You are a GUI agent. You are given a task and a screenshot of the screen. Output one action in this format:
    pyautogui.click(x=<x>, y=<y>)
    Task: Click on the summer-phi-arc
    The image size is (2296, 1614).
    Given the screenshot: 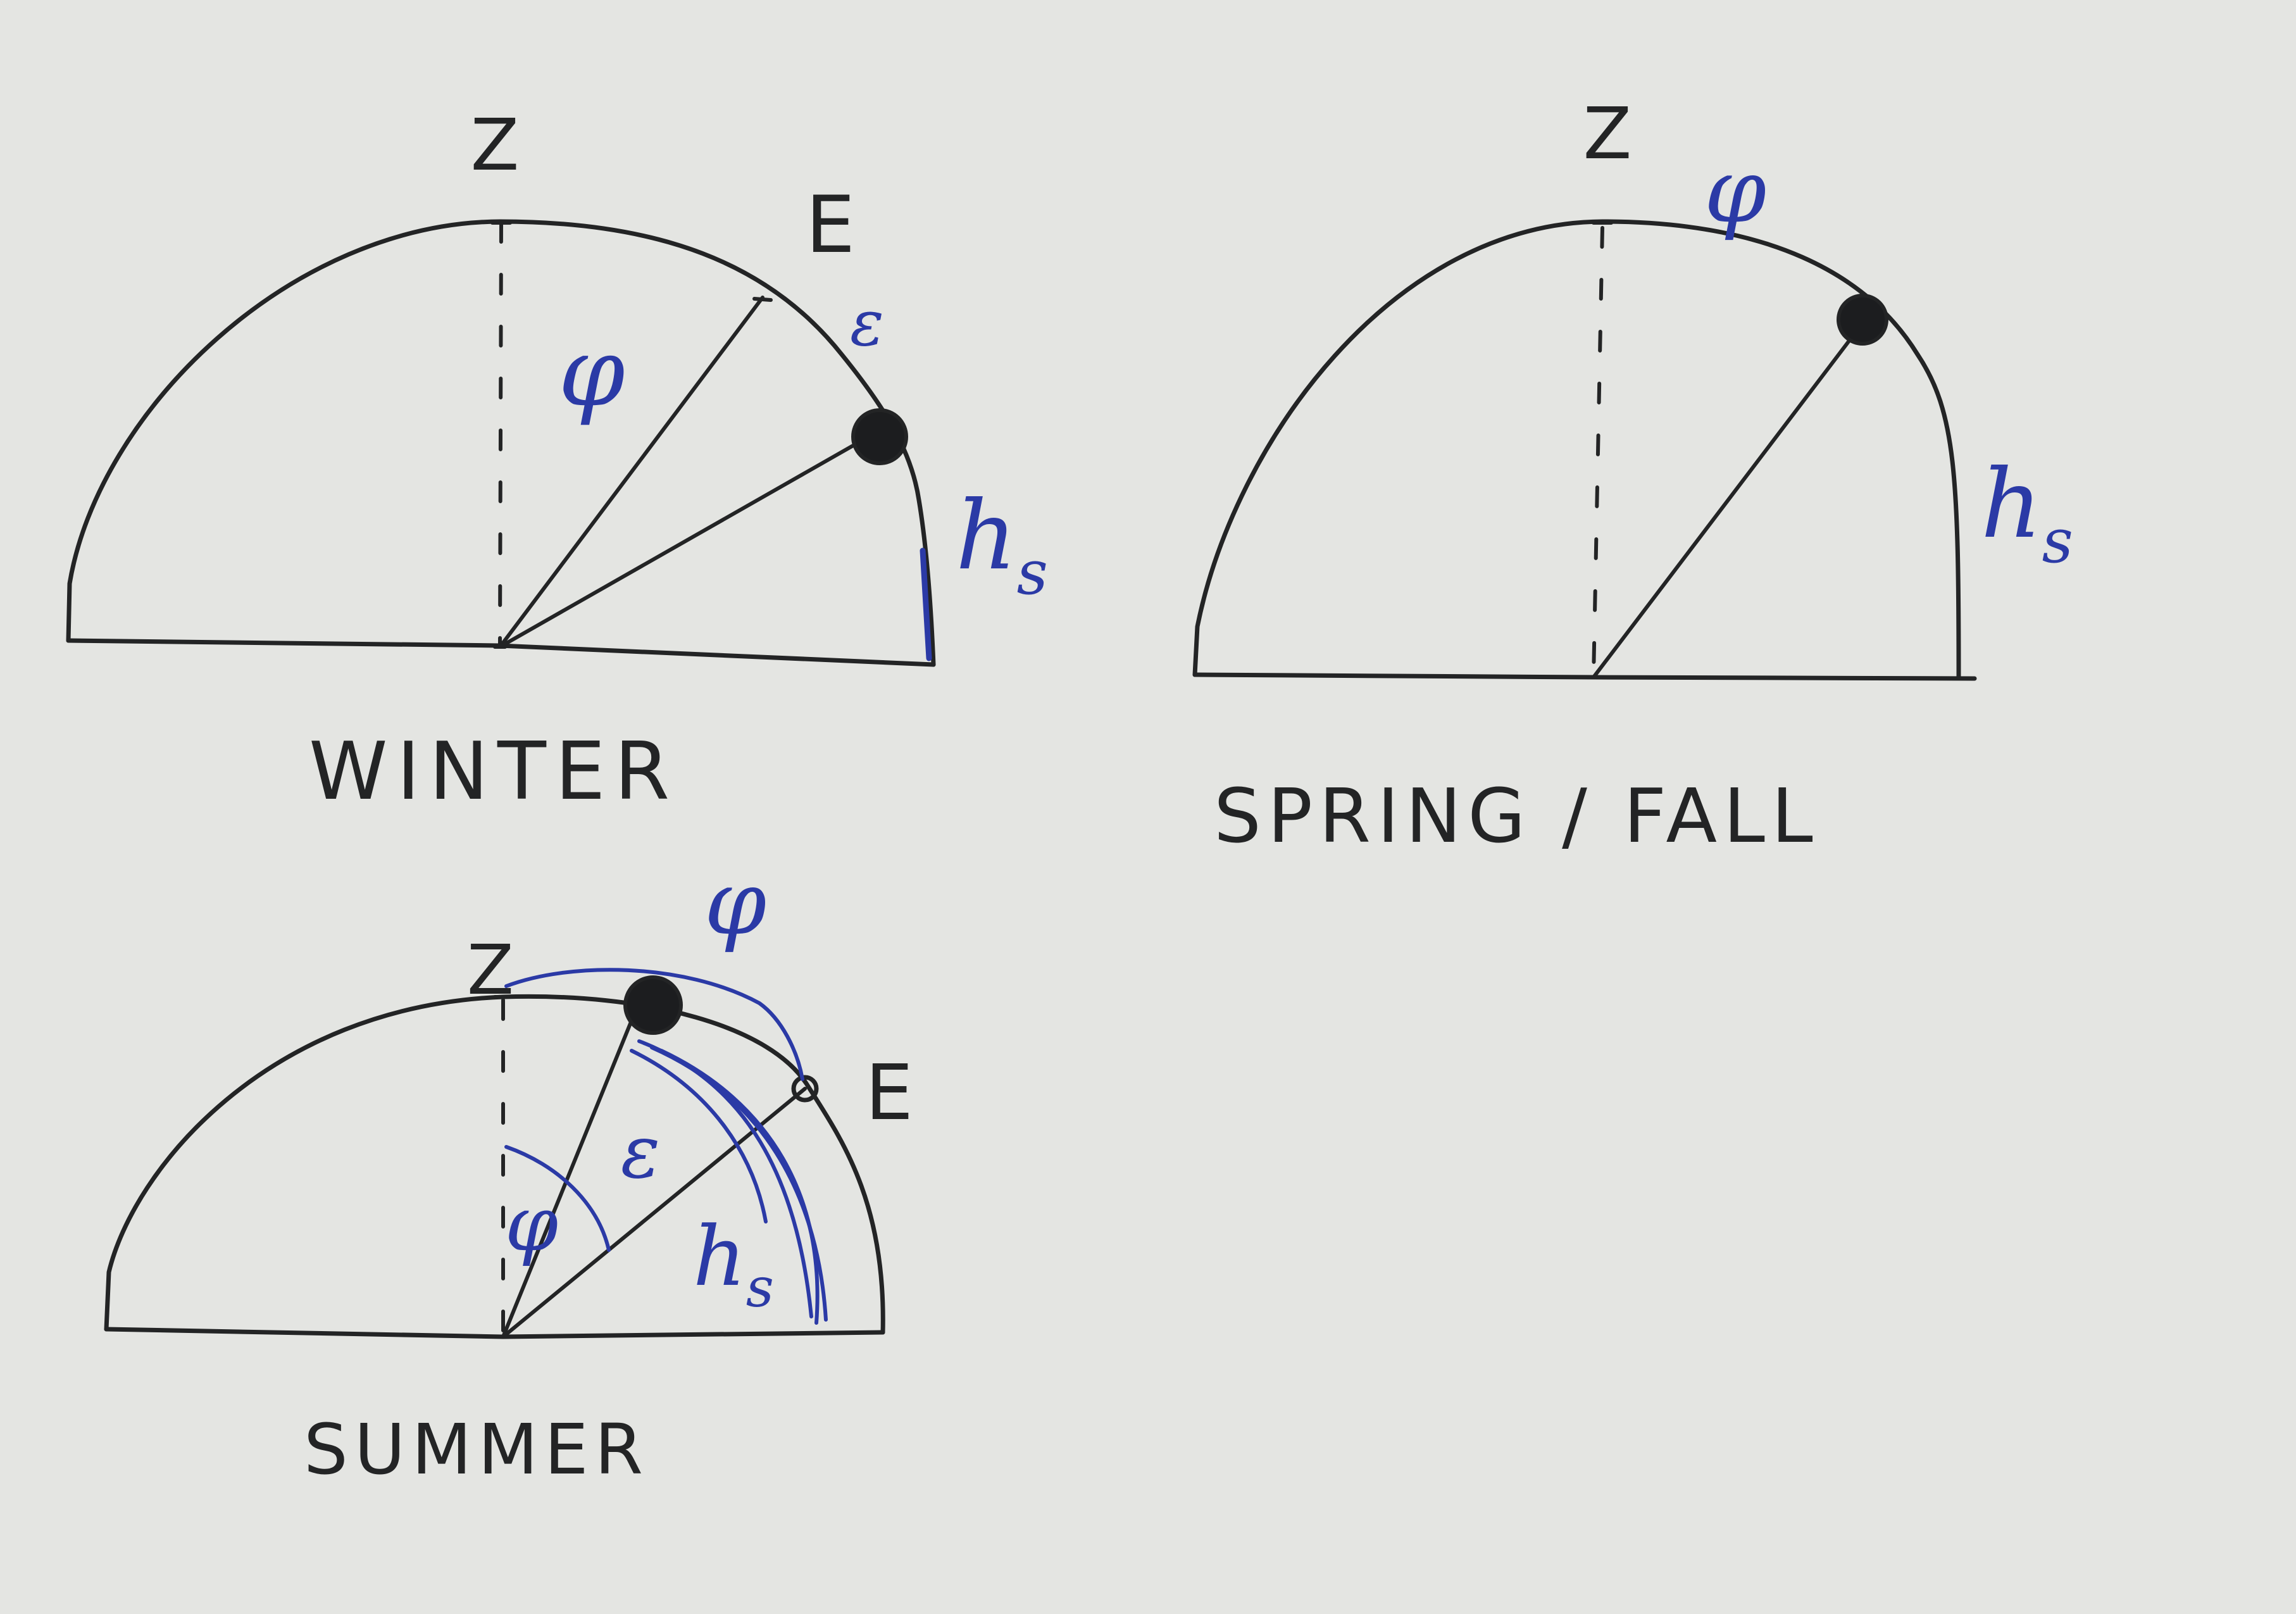 What is the action you would take?
    pyautogui.click(x=654, y=1024)
    